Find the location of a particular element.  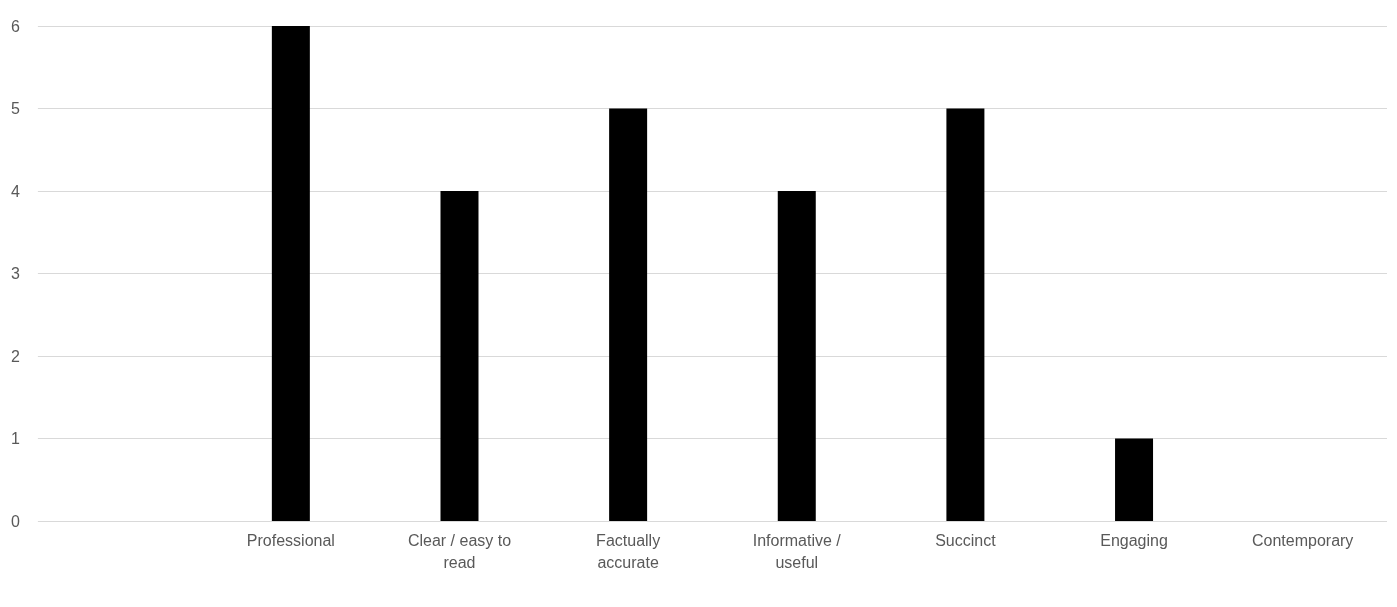

y-tick-label: 1 is located at coordinates (15, 438).